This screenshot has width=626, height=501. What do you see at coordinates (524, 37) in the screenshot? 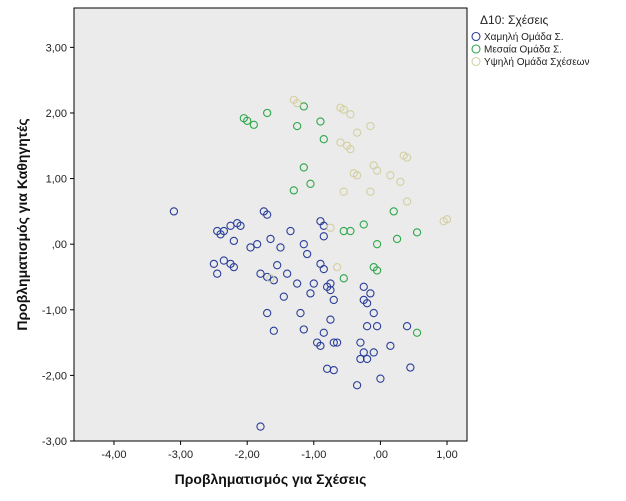
I see `legend-label: Χαμηλή Ομάδα Σ.` at bounding box center [524, 37].